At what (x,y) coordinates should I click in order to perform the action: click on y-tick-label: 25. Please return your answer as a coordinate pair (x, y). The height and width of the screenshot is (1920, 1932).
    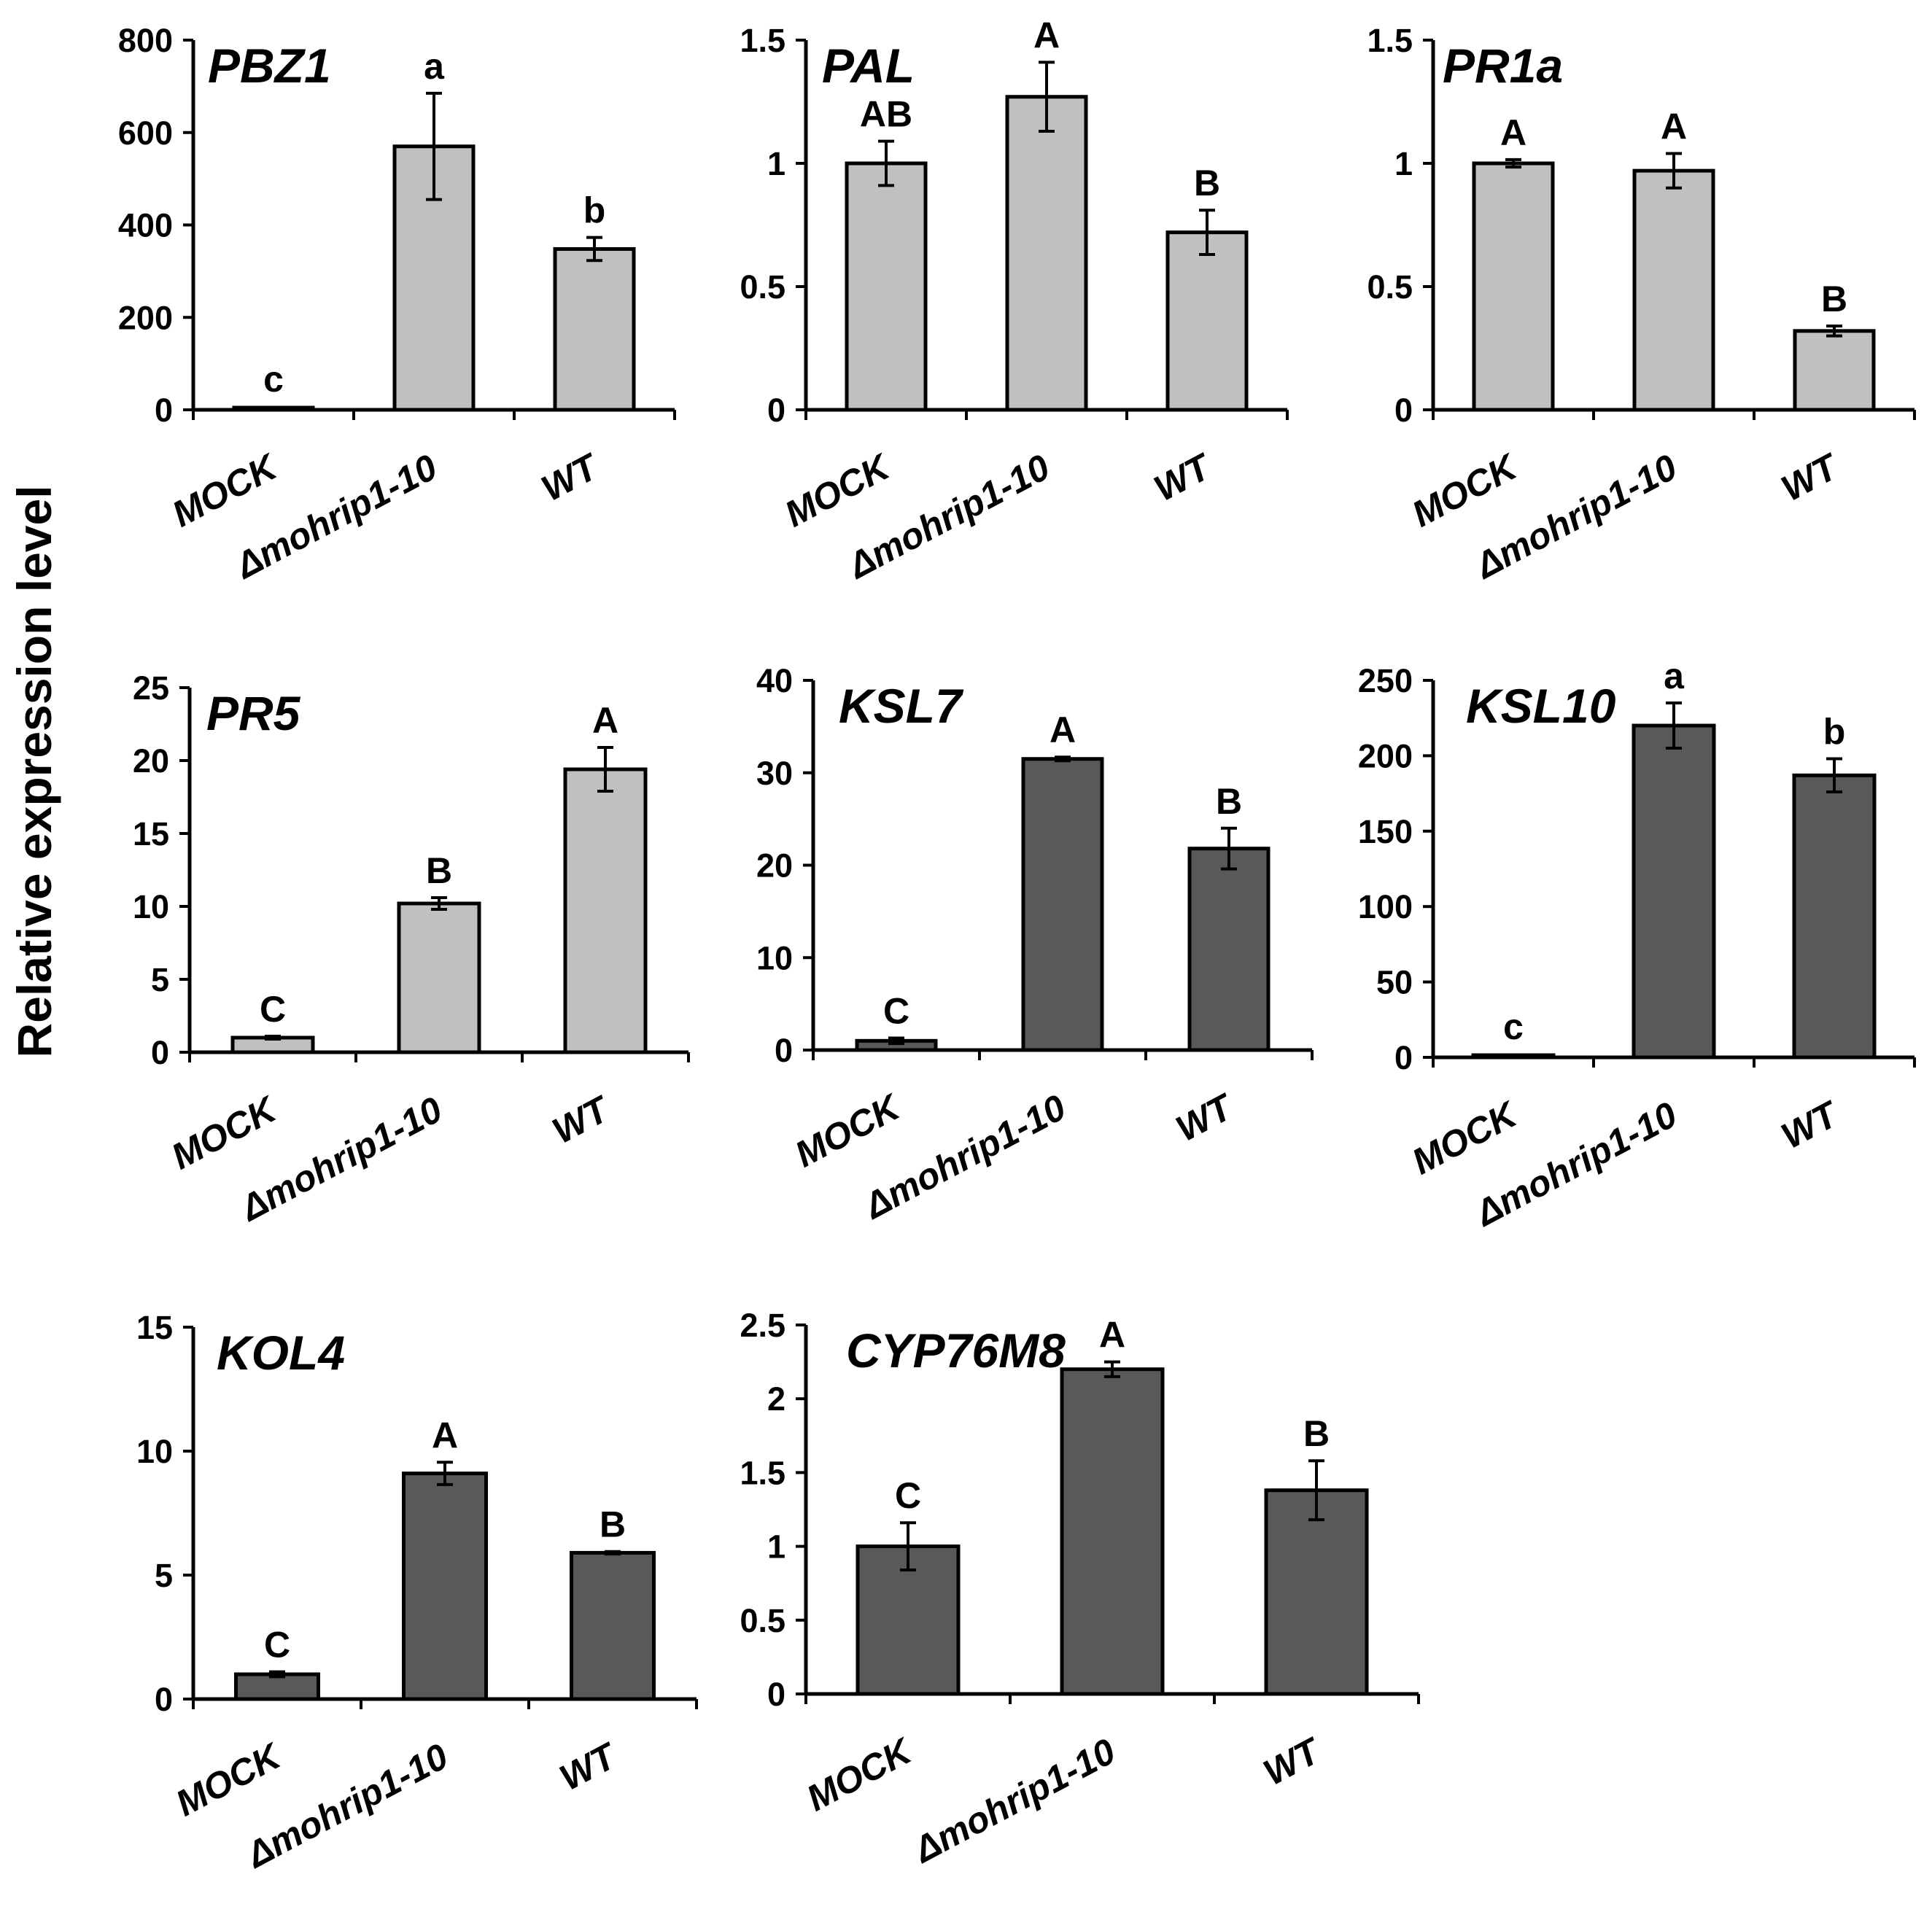
    Looking at the image, I should click on (151, 688).